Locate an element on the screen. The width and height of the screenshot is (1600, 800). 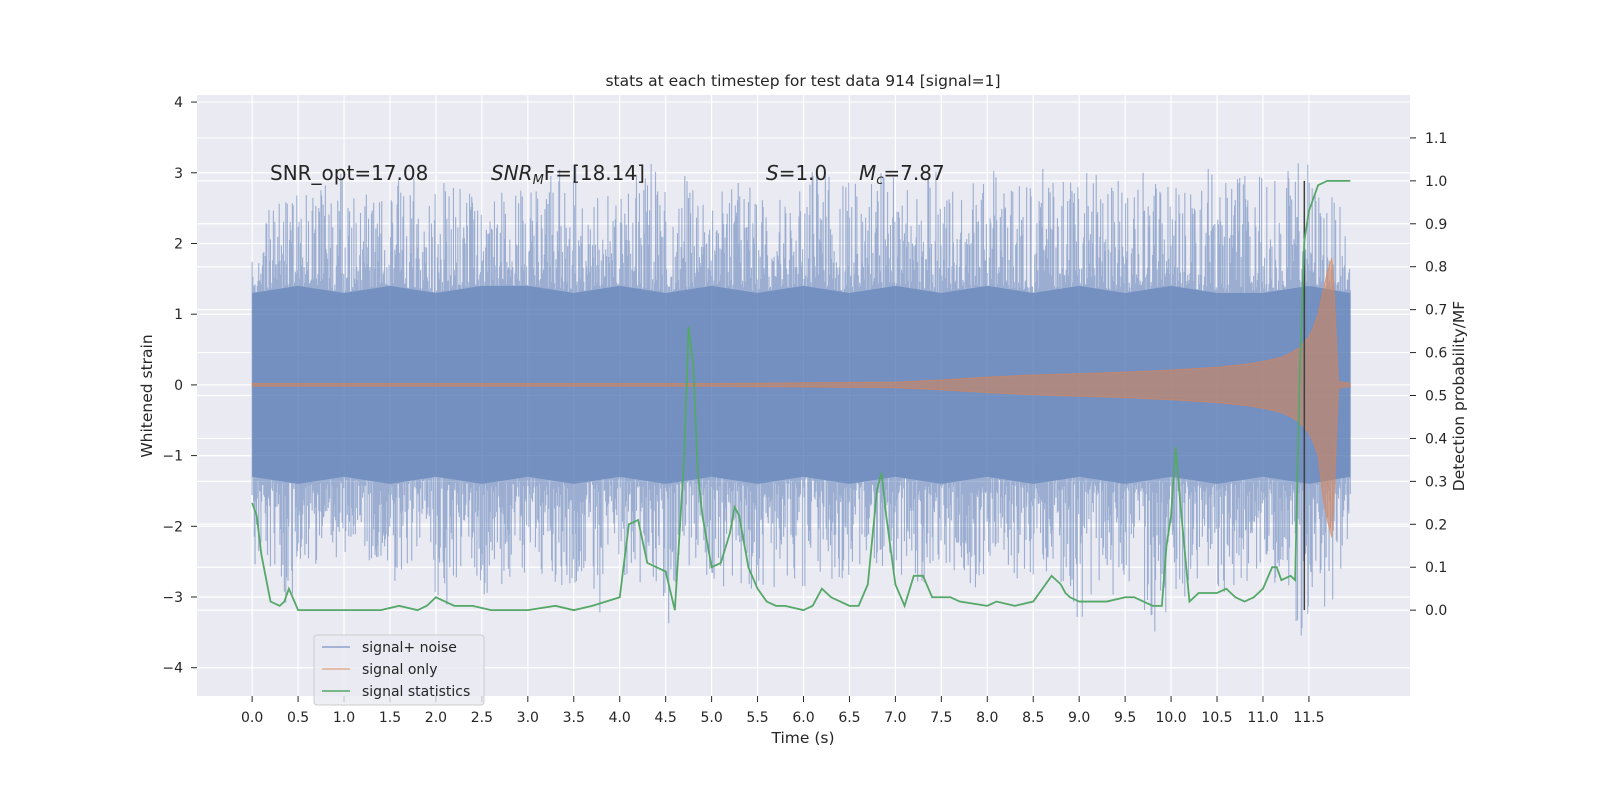
legend-label-signal-statistics: signal statistics is located at coordinates (416, 692).